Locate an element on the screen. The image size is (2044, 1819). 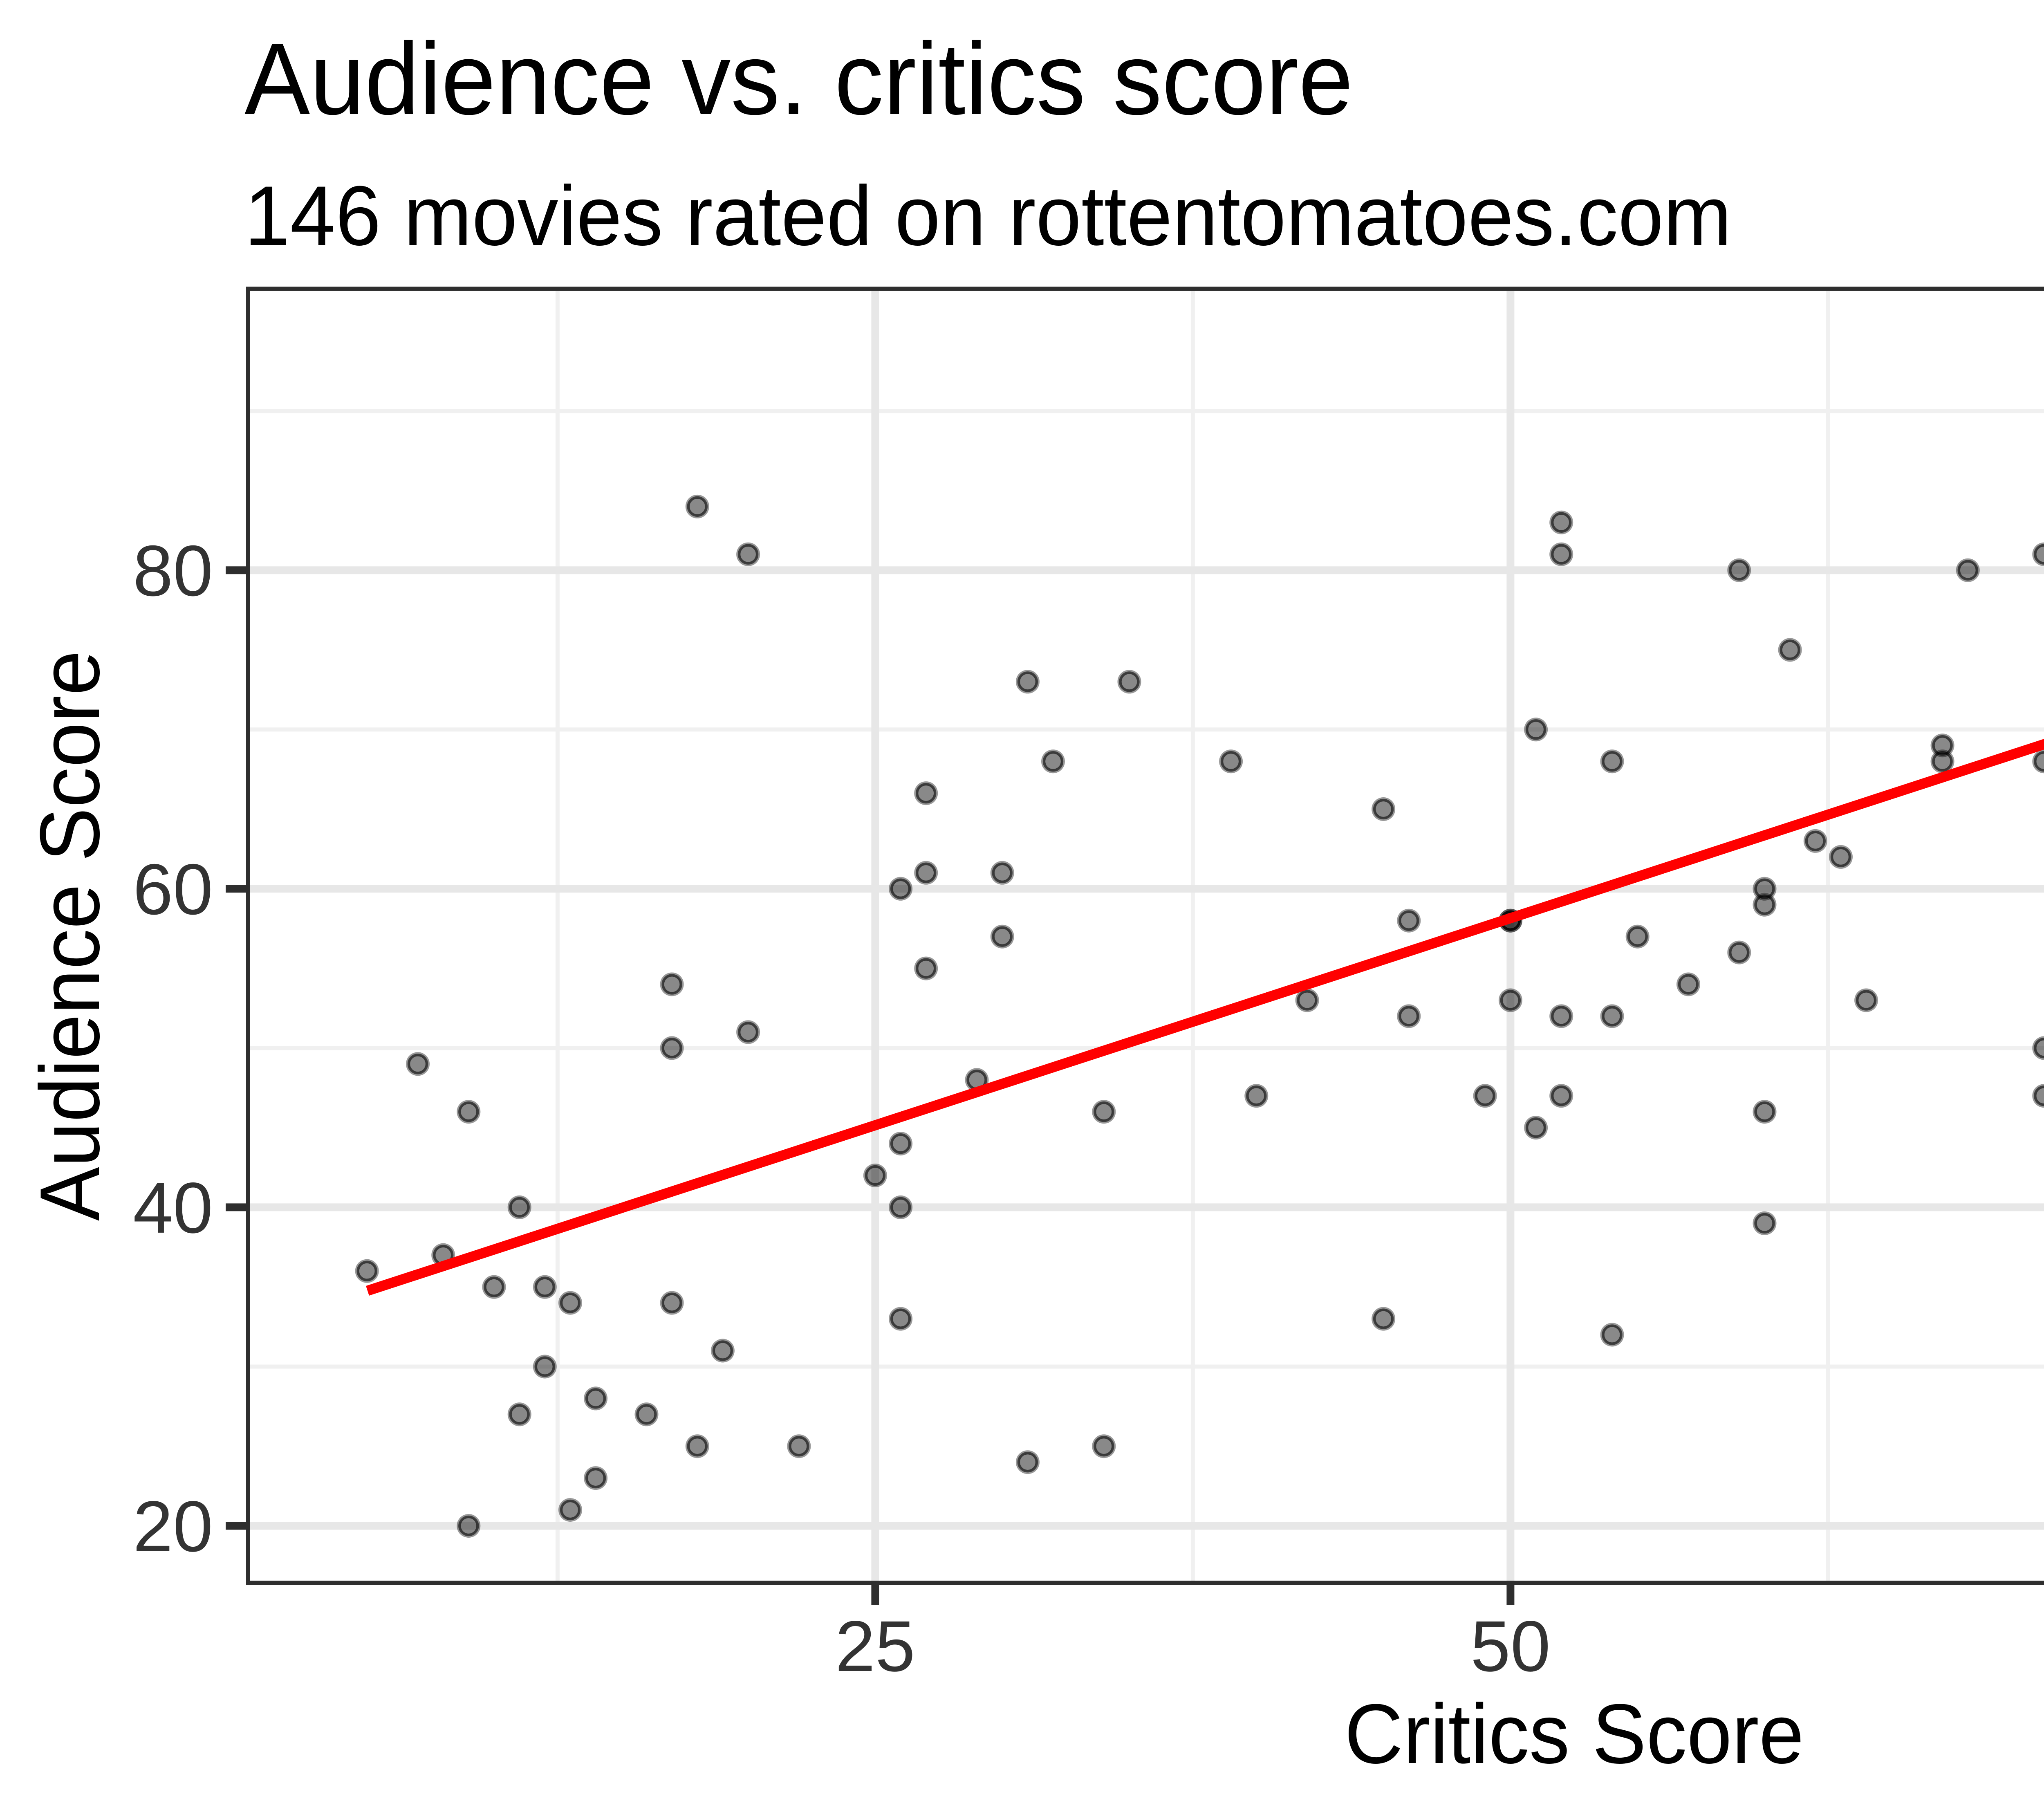
svg-text: 60 is located at coordinates (173, 890).